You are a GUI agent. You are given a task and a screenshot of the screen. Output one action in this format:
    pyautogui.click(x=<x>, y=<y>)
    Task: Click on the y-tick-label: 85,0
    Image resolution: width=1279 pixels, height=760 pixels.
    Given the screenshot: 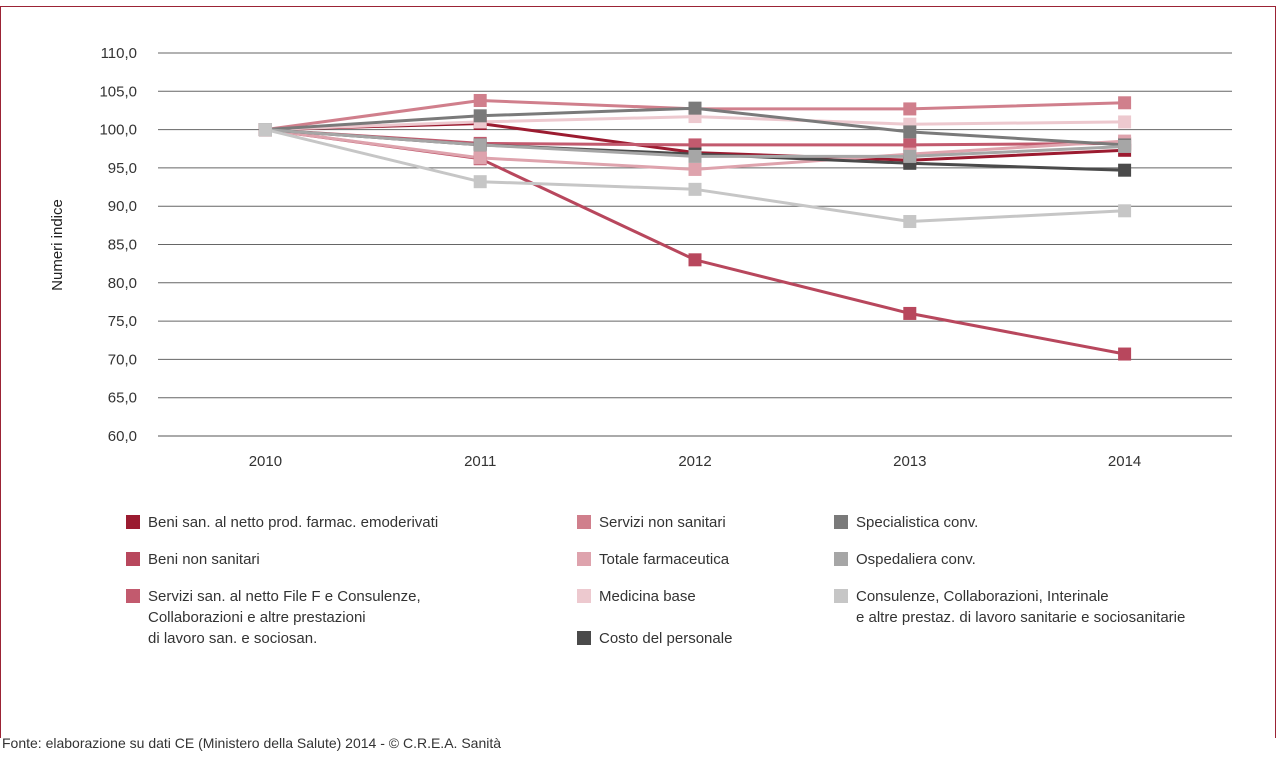 What is the action you would take?
    pyautogui.click(x=122, y=245)
    